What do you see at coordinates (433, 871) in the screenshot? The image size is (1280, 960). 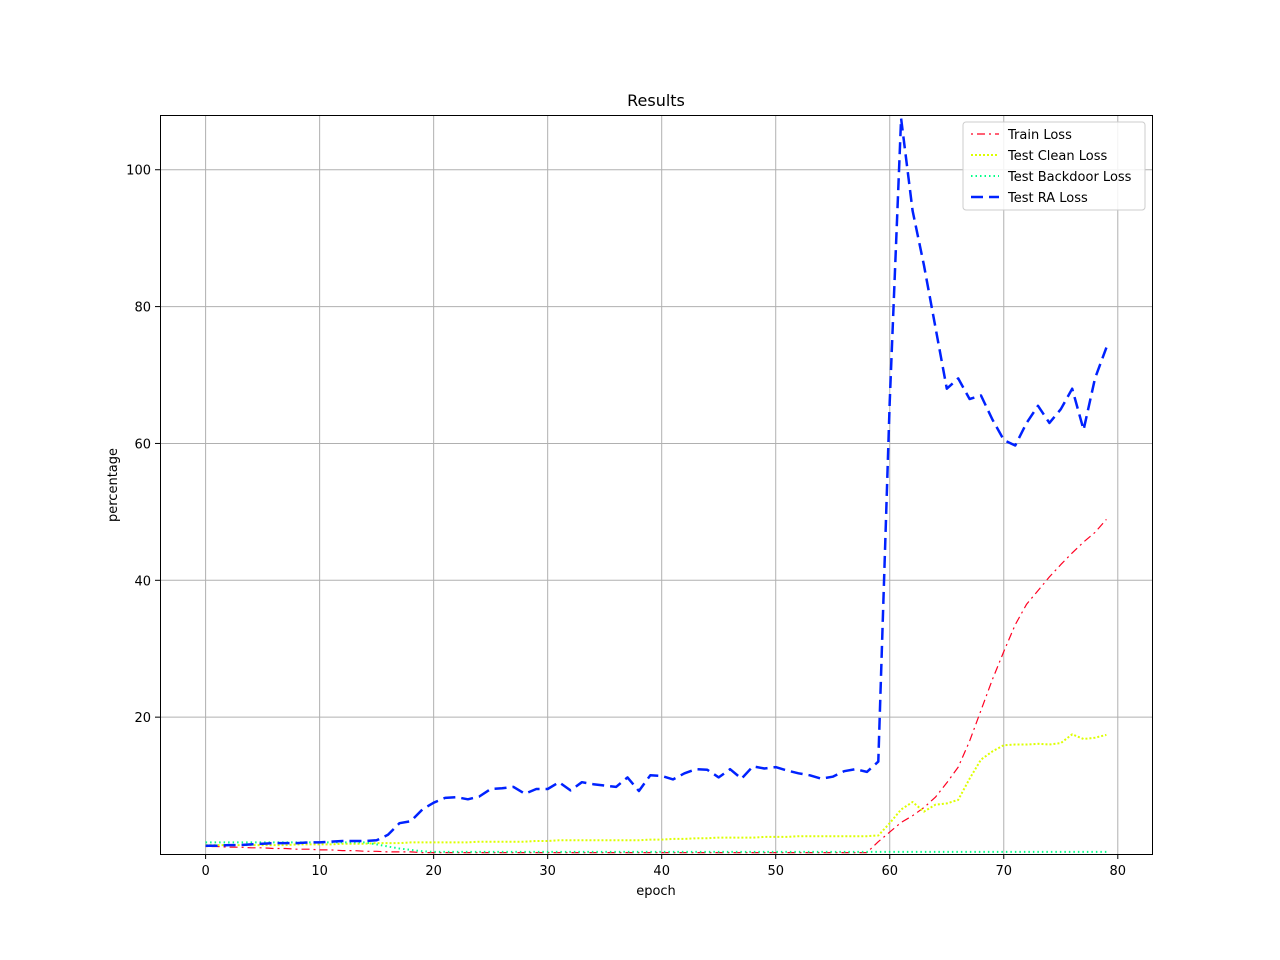 I see `x-tick-label: 20` at bounding box center [433, 871].